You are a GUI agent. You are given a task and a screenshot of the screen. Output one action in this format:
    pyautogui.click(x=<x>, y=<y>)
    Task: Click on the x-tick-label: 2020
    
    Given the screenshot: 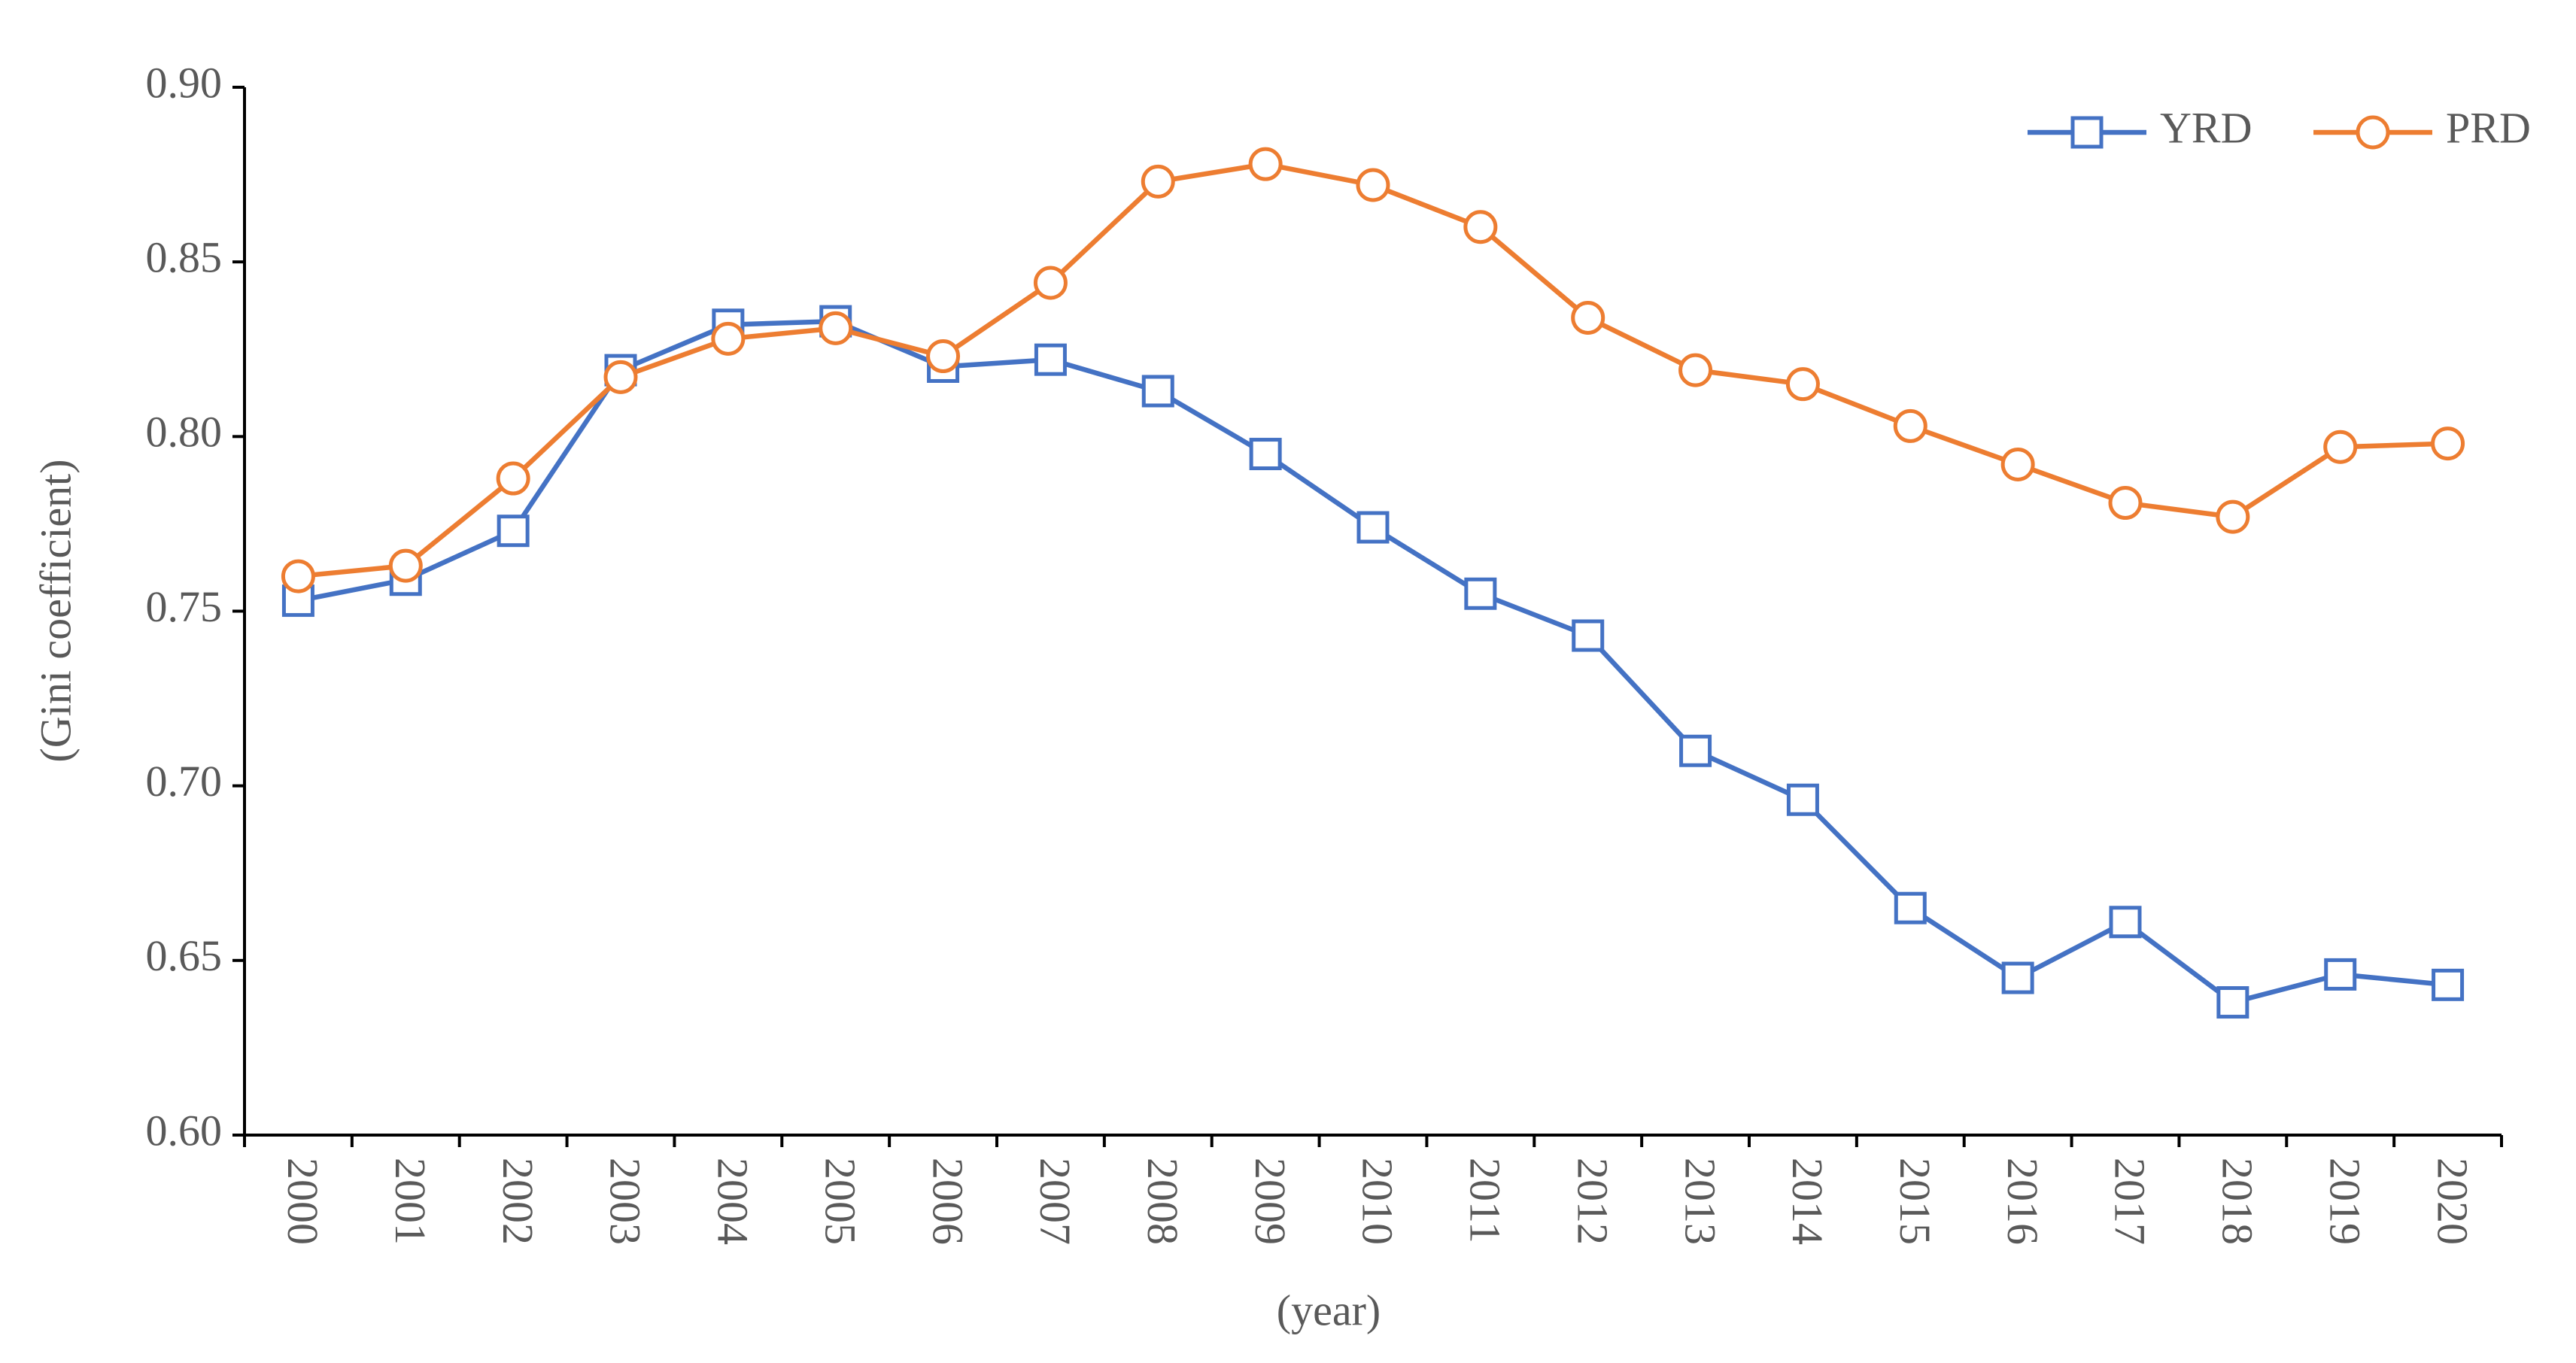 What is the action you would take?
    pyautogui.click(x=2453, y=1201)
    